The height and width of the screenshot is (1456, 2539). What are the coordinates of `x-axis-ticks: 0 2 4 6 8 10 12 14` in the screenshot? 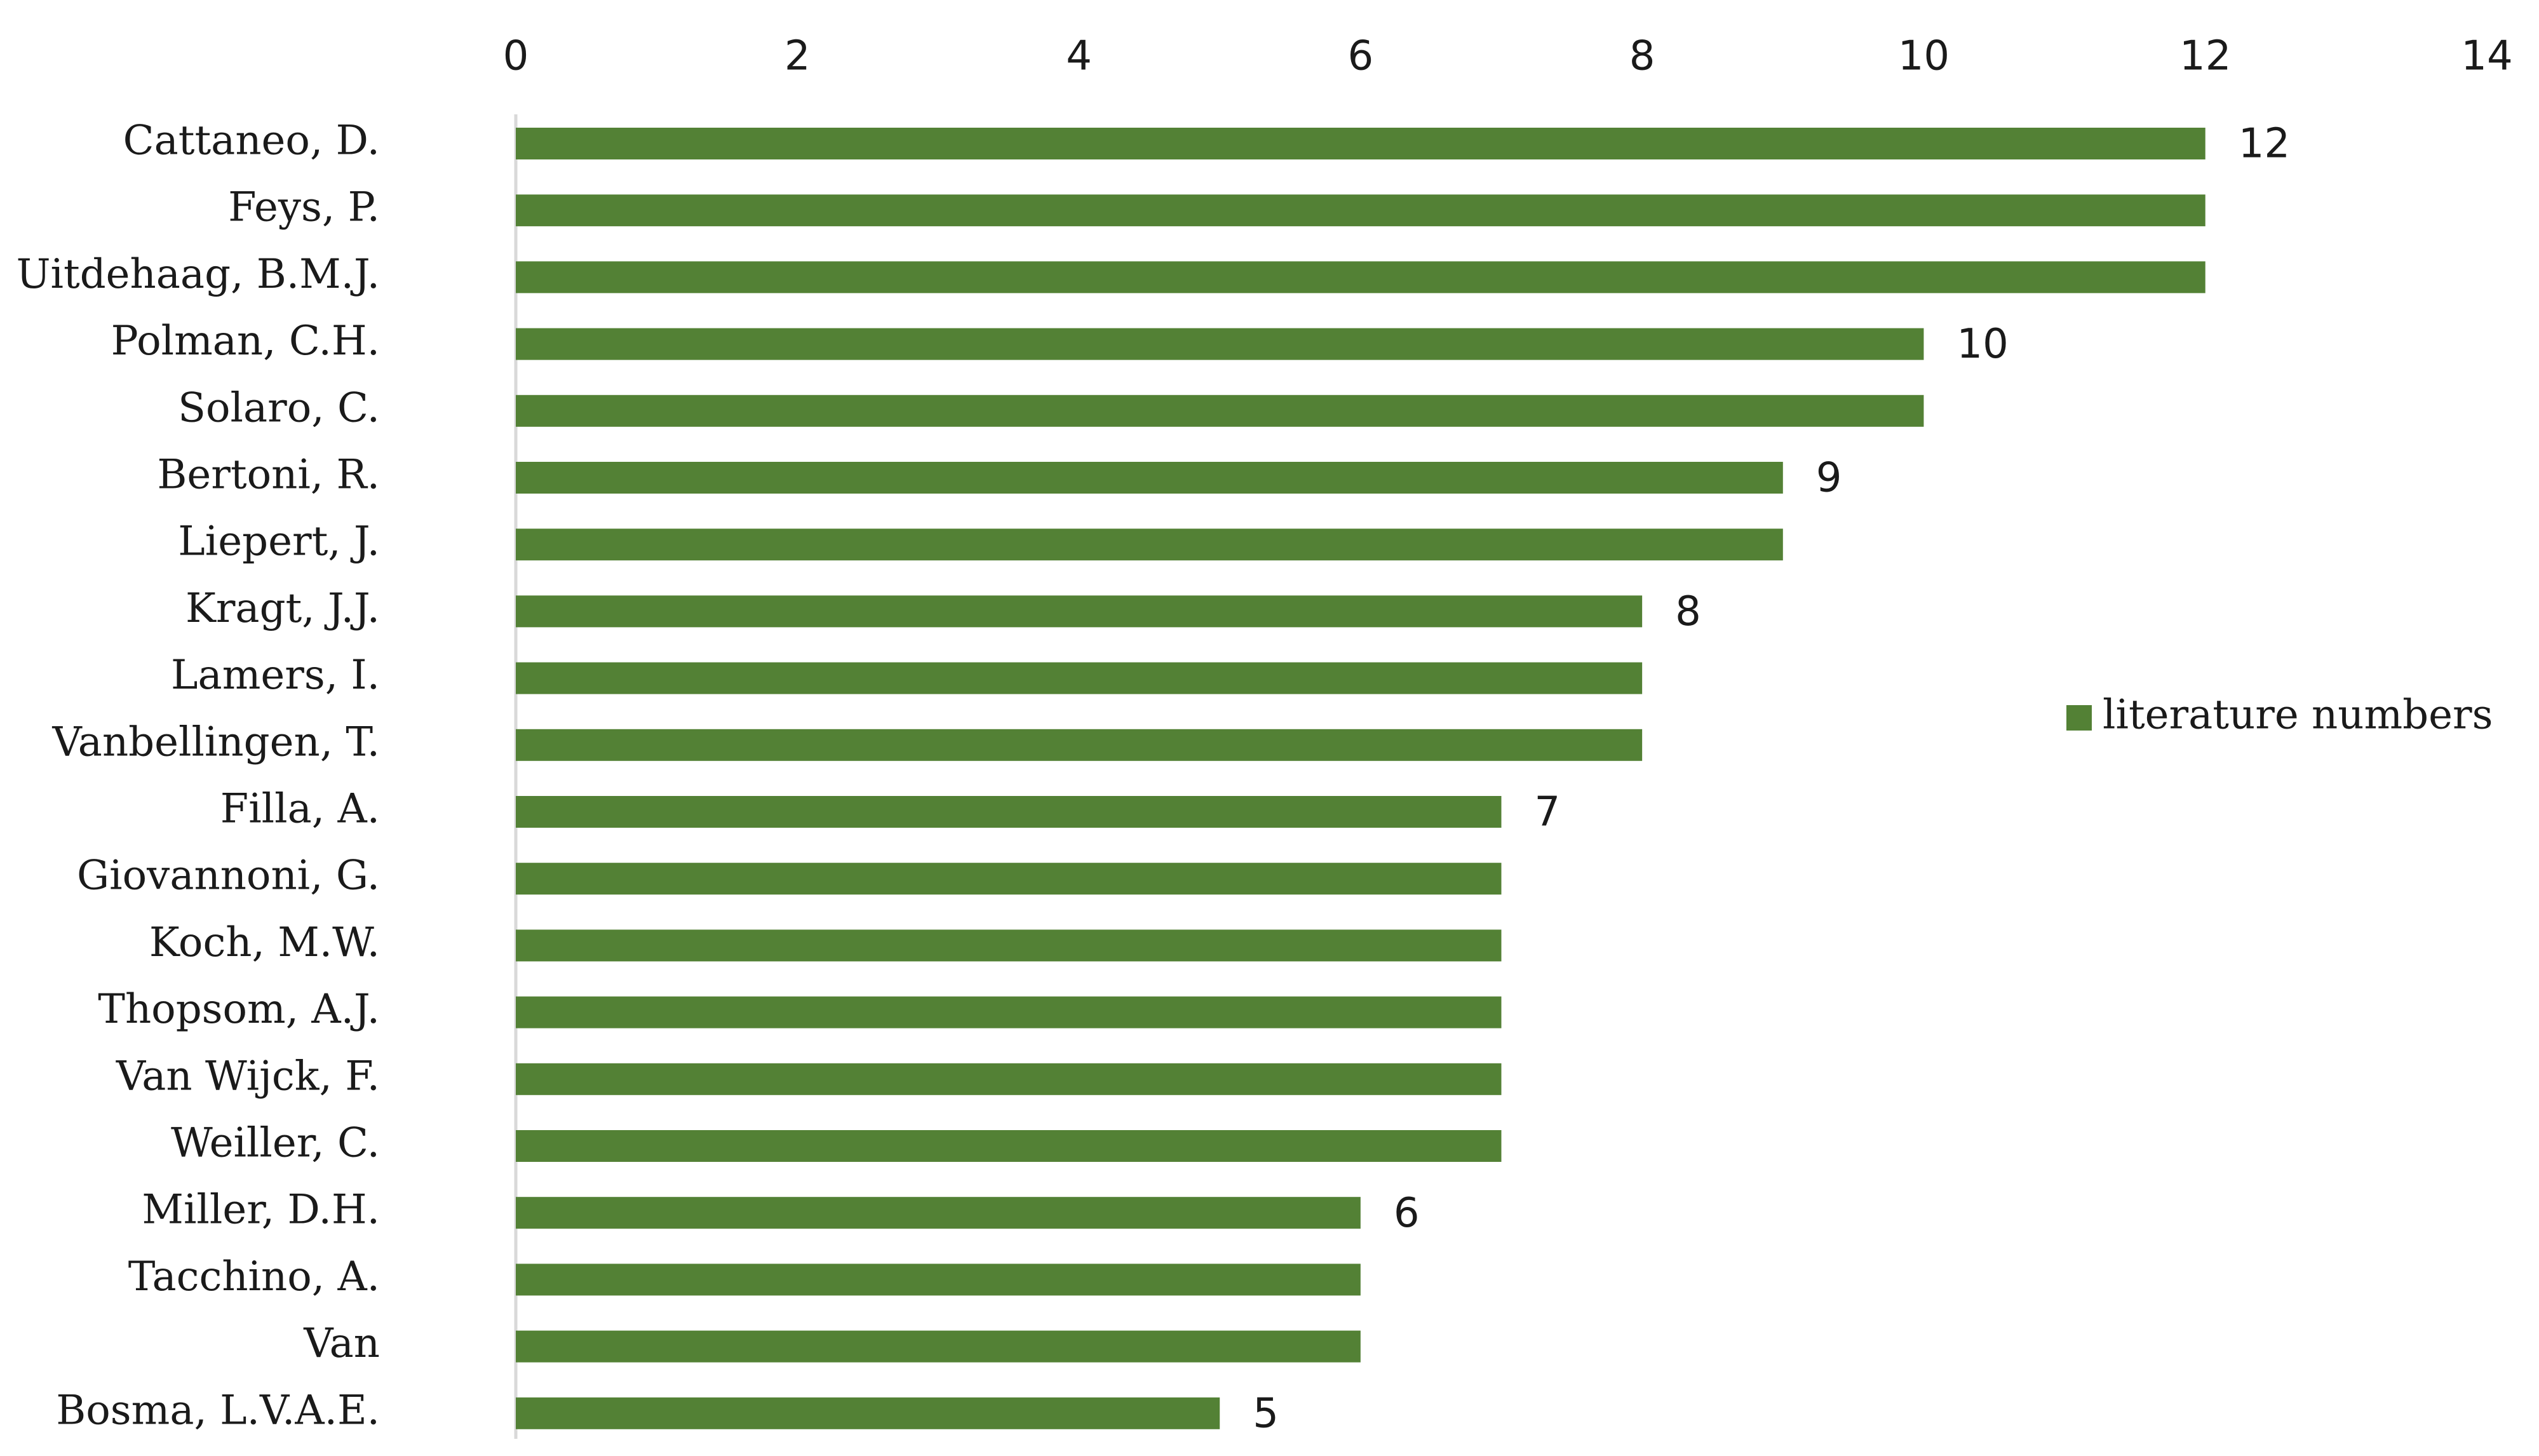 It's located at (1508, 56).